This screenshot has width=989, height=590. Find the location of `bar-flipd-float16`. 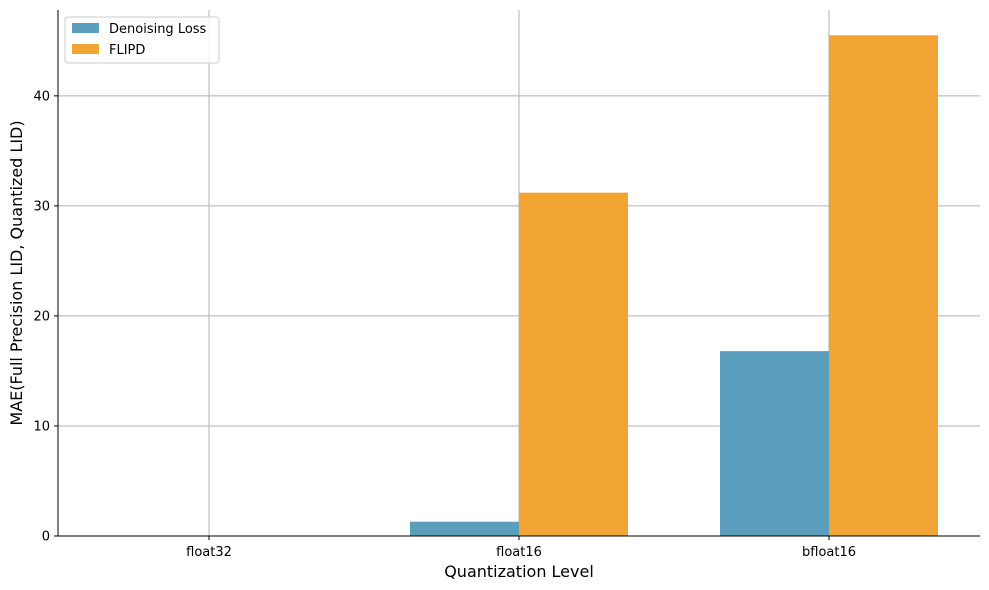

bar-flipd-float16 is located at coordinates (573, 364).